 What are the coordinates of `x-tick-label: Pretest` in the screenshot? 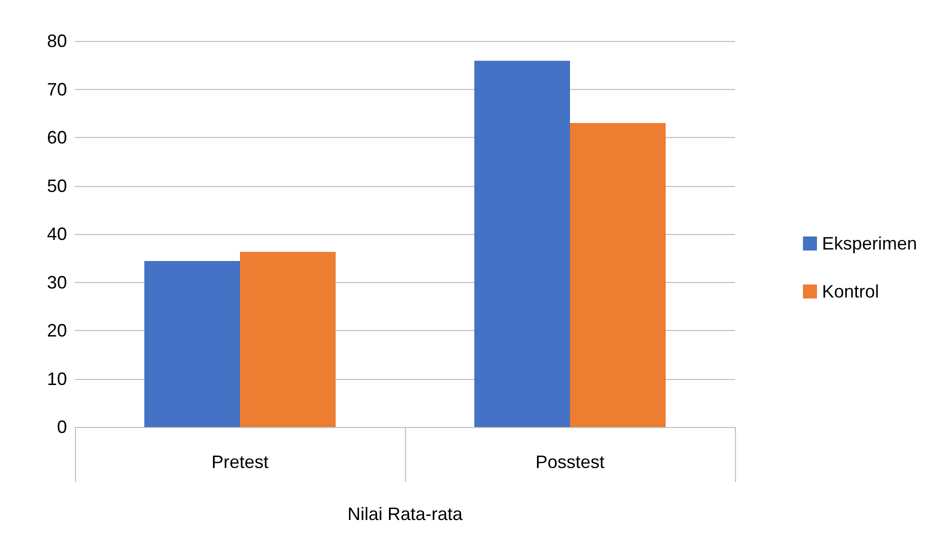 It's located at (240, 462).